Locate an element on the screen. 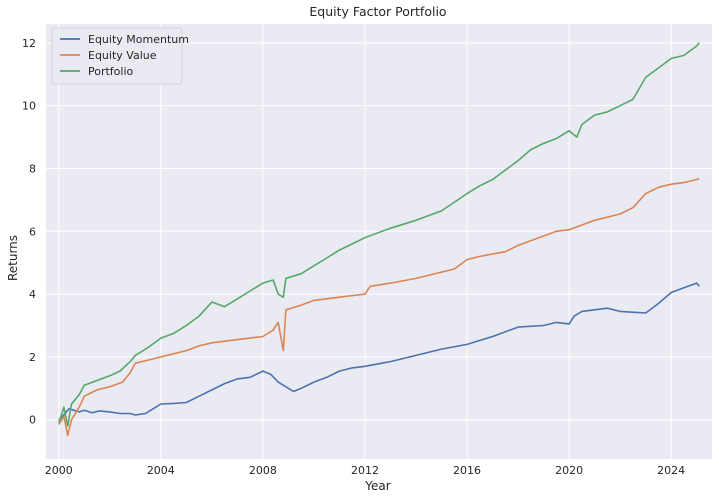  y-tick-label: 4 is located at coordinates (32, 294).